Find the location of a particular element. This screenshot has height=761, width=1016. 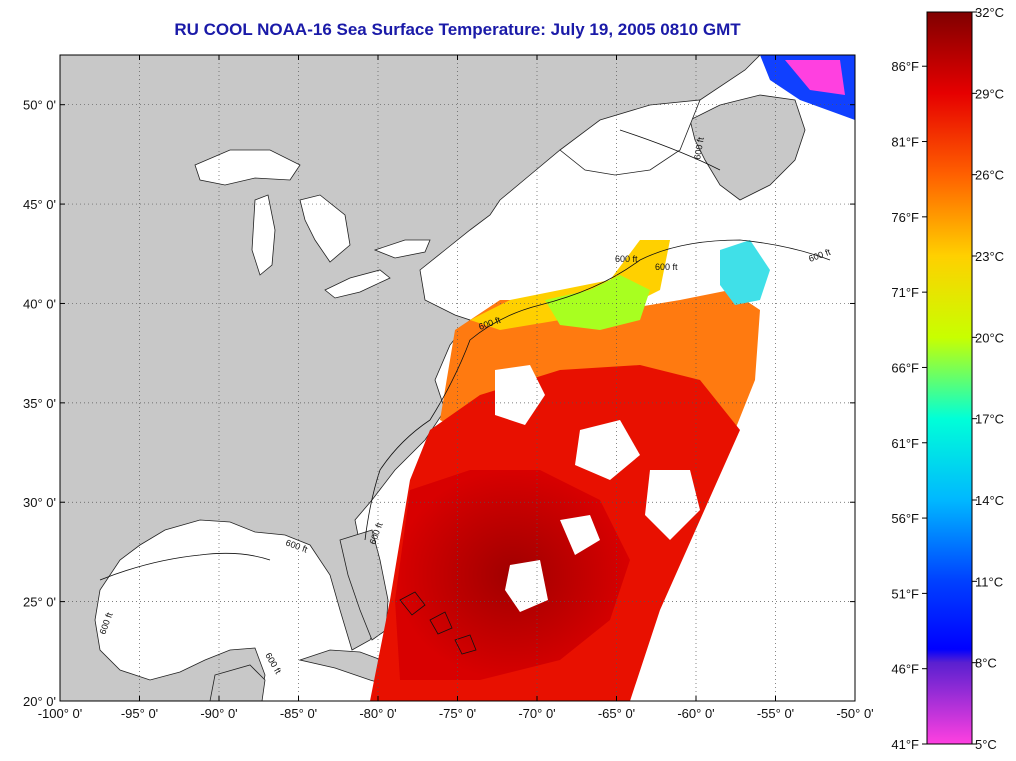

sst-shelf-green is located at coordinates (597, 302).